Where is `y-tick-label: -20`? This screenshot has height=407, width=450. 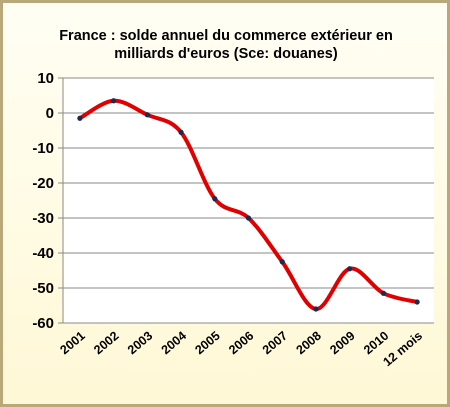 y-tick-label: -20 is located at coordinates (43, 183).